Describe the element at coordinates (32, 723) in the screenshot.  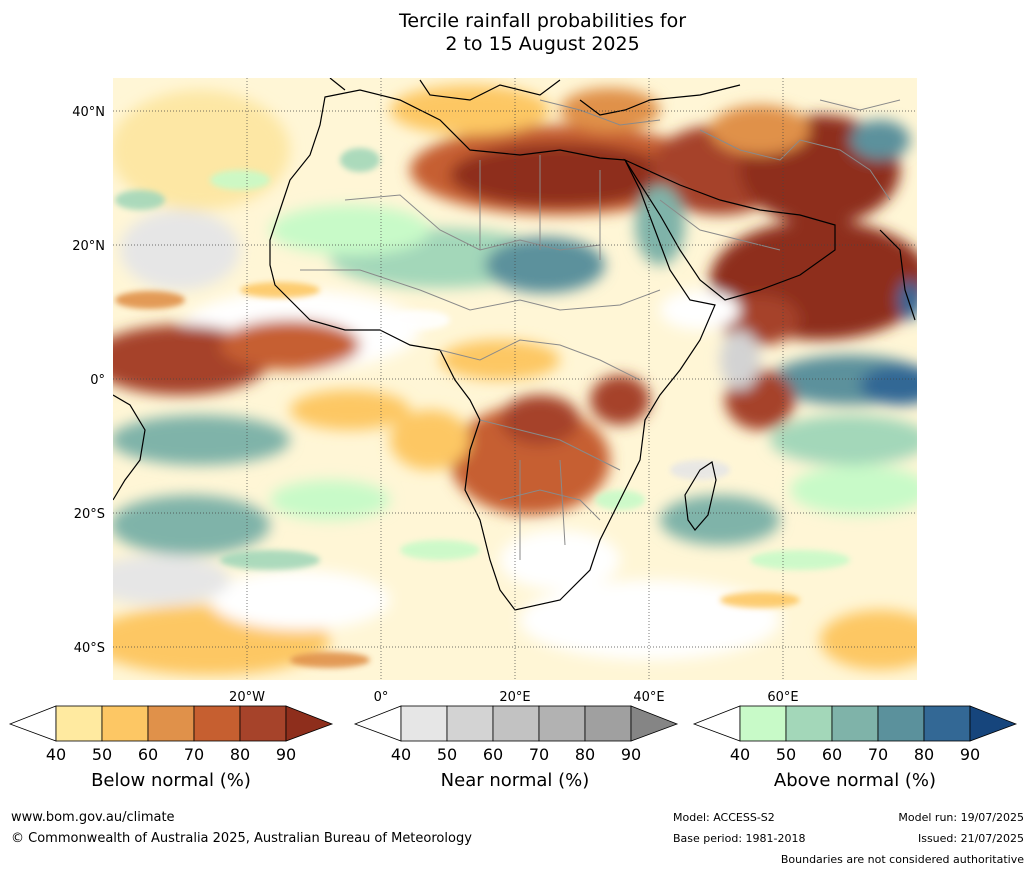
I see `colorbar-below-min-arrow` at that location.